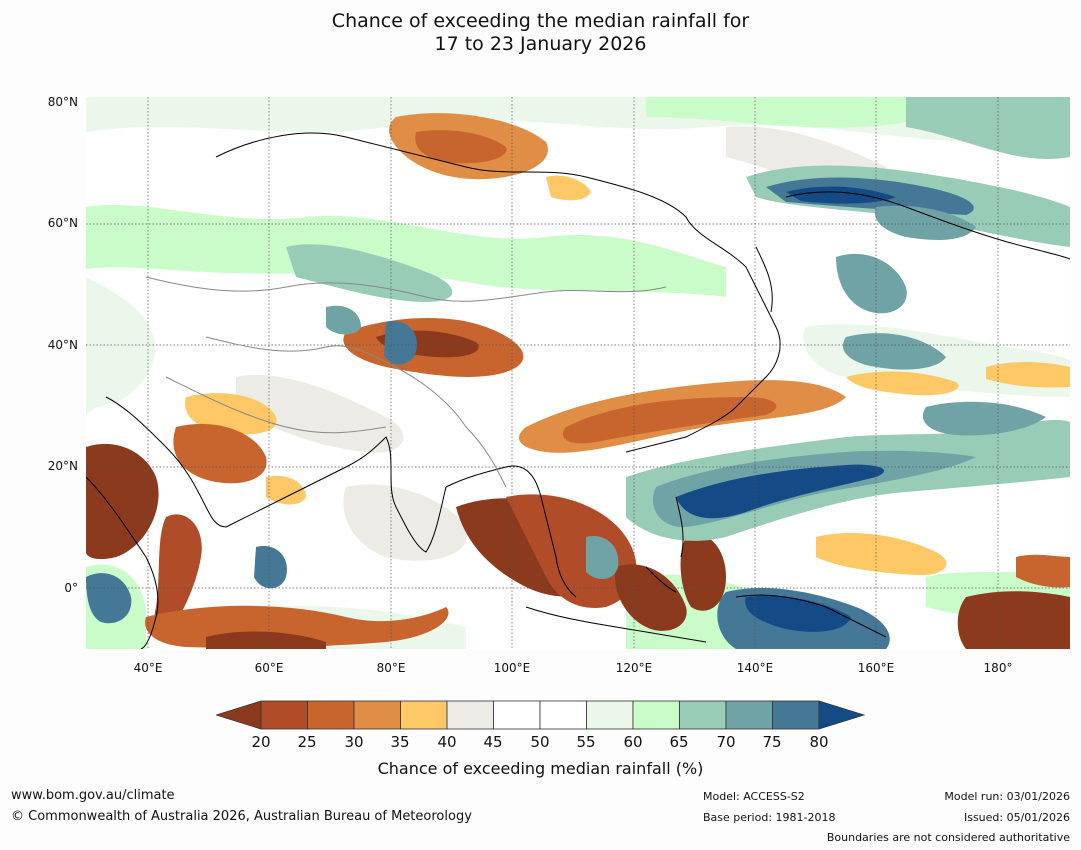 Image resolution: width=1081 pixels, height=850 pixels. I want to click on colorbar-tick-50: 50, so click(540, 742).